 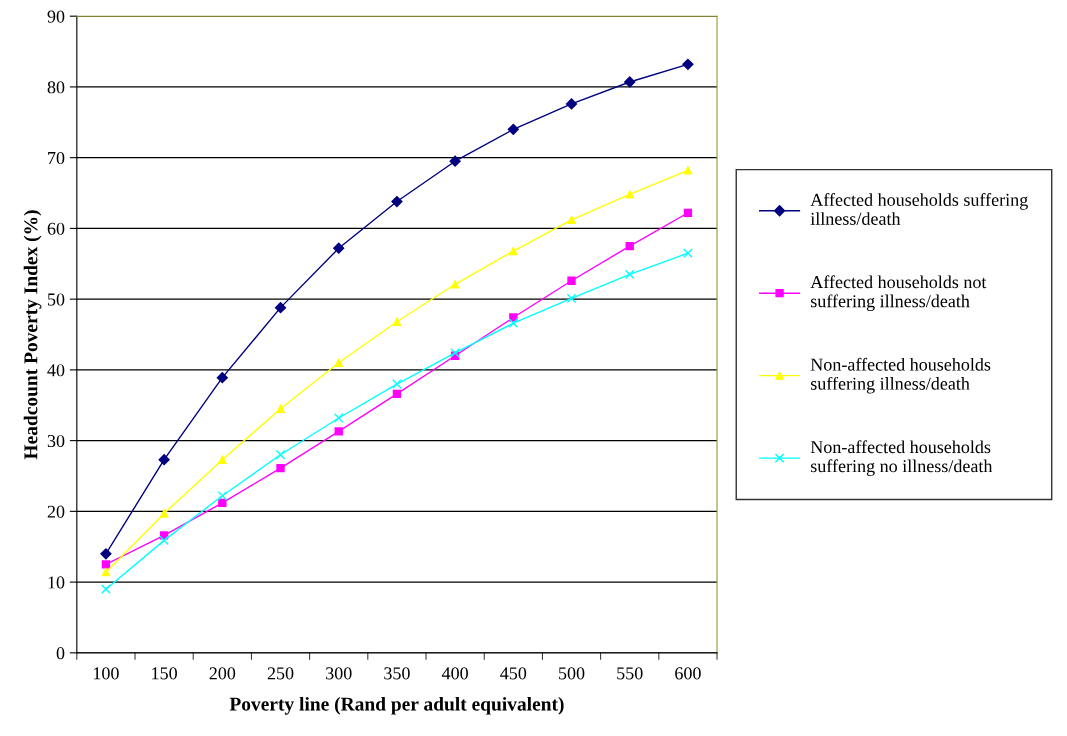 I want to click on y-axis-title: Headcount Poverty Index (%), so click(x=32, y=335).